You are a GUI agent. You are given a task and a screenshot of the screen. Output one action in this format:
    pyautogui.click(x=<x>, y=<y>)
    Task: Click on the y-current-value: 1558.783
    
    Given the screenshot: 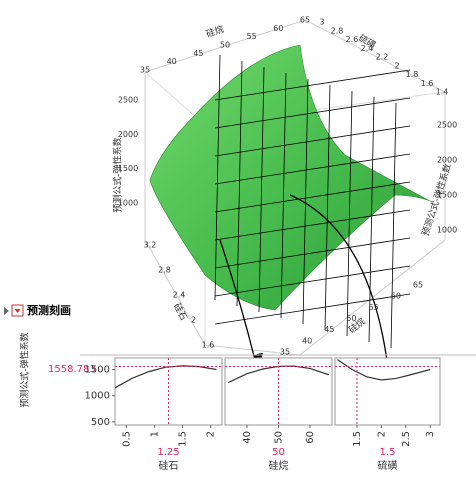 What is the action you would take?
    pyautogui.click(x=72, y=369)
    